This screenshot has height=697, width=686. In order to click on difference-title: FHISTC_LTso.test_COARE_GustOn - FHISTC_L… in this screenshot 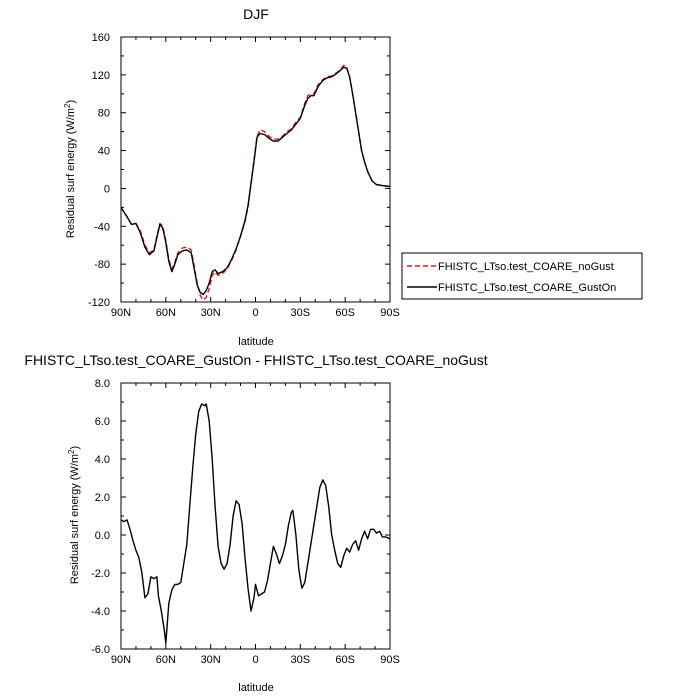, I will do `click(255, 360)`.